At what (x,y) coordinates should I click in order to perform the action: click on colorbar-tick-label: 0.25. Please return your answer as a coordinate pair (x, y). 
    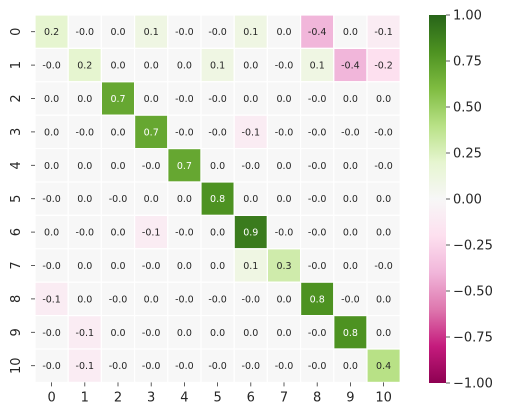
    Looking at the image, I should click on (467, 154).